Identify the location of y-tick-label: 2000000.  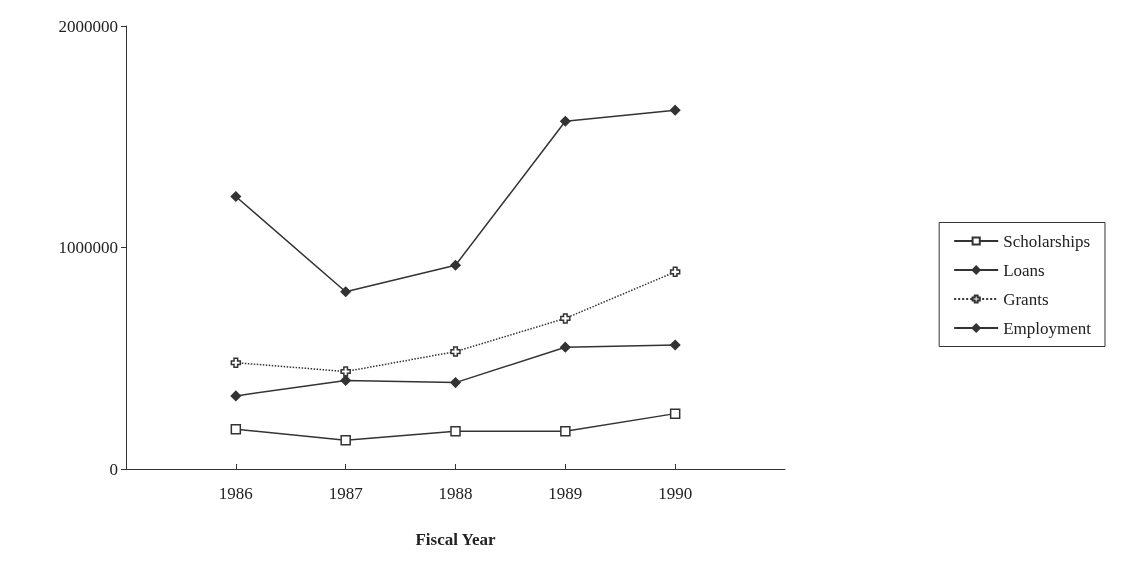
(88, 26).